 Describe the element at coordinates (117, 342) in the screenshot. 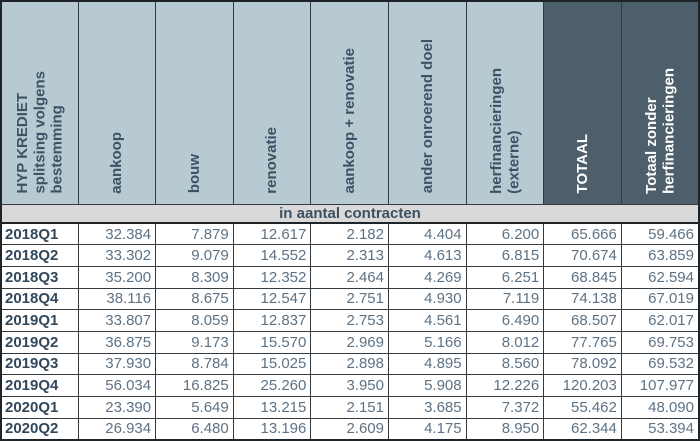

I see `value-cell: 36.875` at that location.